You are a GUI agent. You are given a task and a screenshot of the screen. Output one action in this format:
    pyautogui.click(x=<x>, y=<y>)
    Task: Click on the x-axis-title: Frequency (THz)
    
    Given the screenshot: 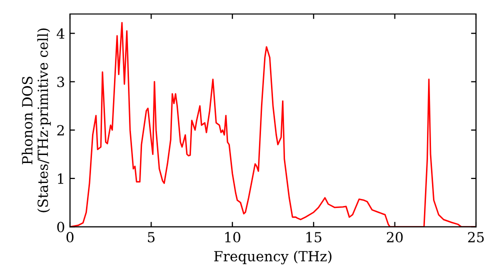 What is the action you would take?
    pyautogui.click(x=273, y=257)
    